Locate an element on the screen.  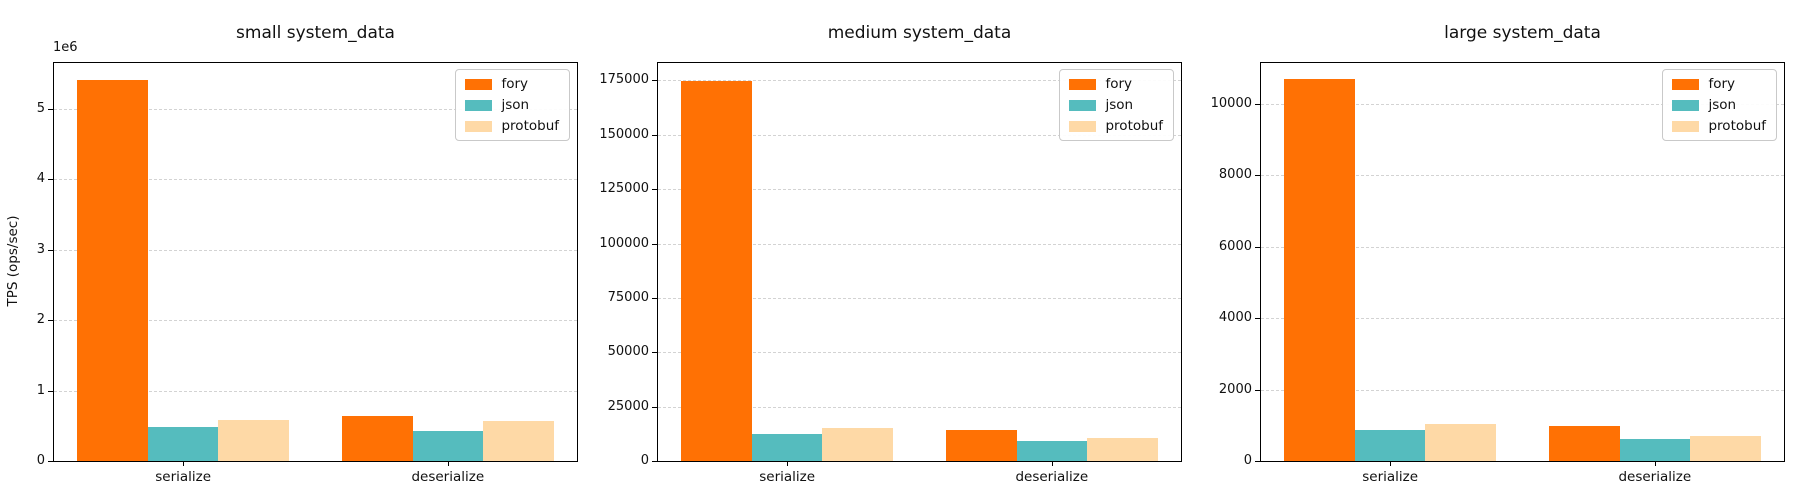
y-tick-label: 2 is located at coordinates (40, 320).